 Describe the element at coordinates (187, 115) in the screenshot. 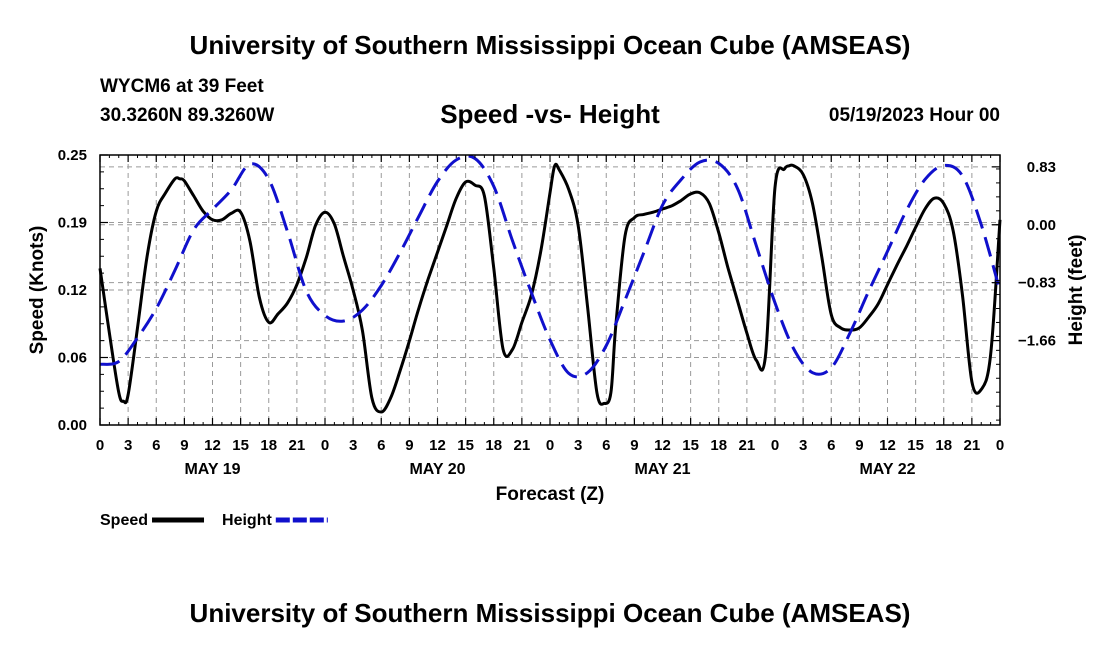

I see `coordinates-label: 30.3260N 89.3260W` at that location.